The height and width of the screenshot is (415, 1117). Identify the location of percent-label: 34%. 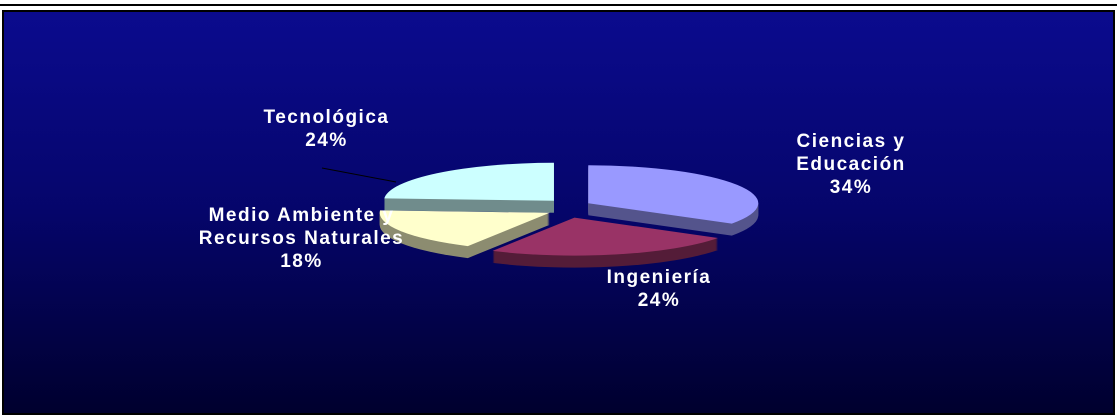
(851, 187).